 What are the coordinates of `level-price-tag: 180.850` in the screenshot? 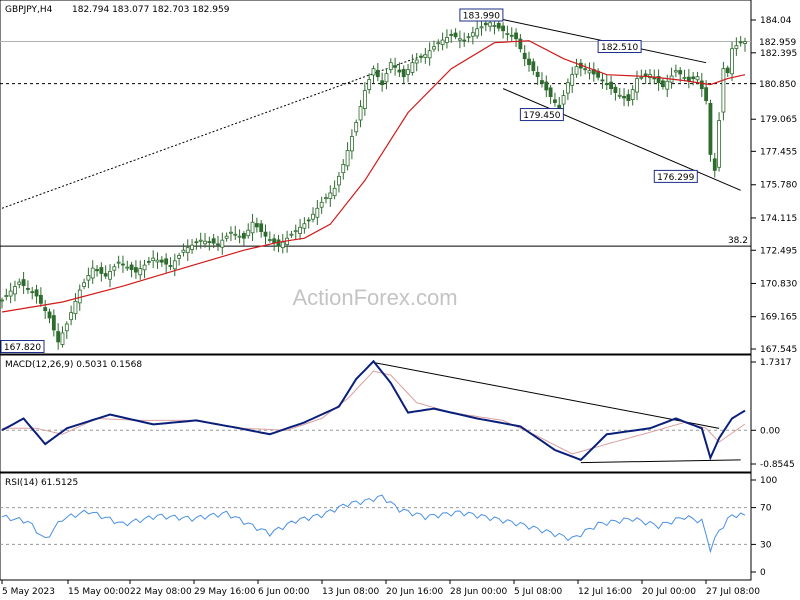 It's located at (777, 85).